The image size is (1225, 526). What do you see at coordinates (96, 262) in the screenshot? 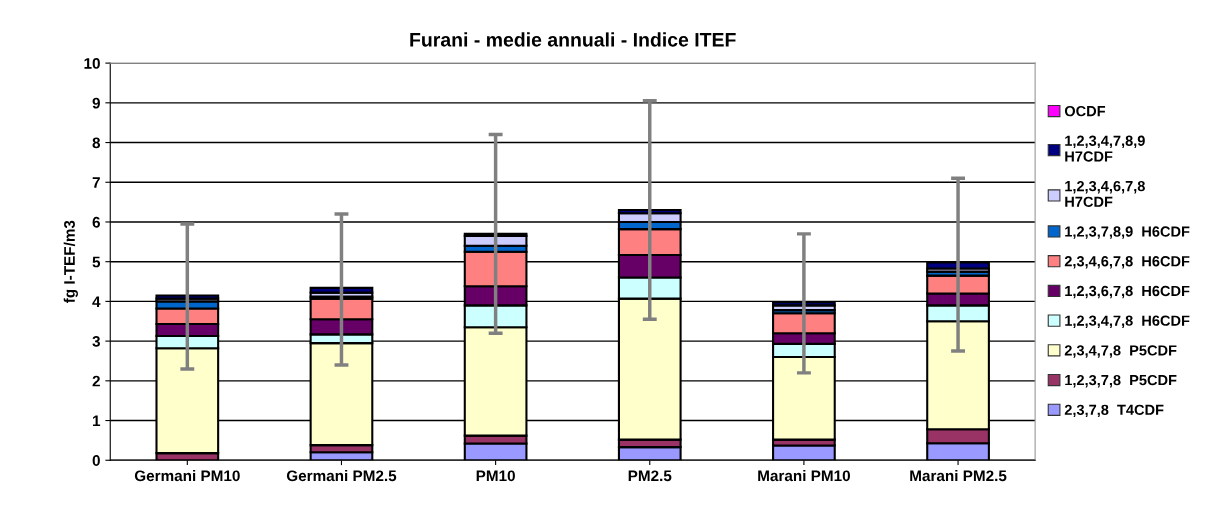
I see `y-tick-label: 5` at bounding box center [96, 262].